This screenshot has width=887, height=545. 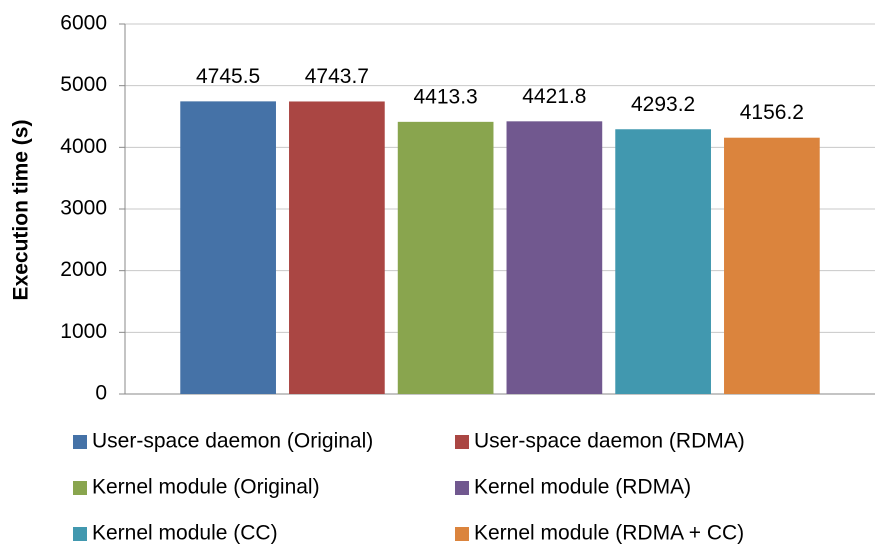 I want to click on data-label: 4745.5, so click(x=228, y=76).